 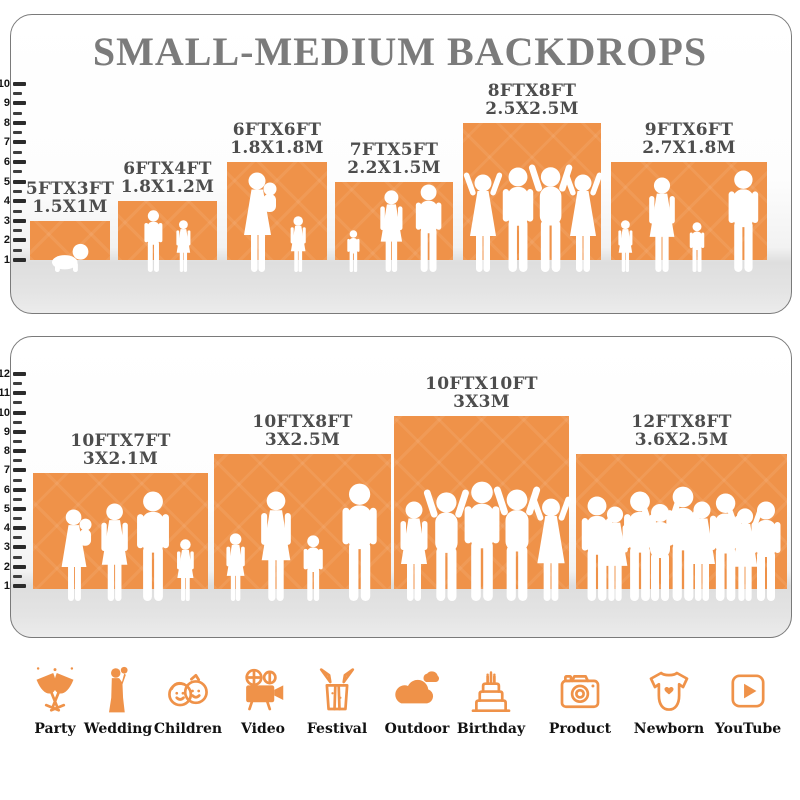 What do you see at coordinates (6, 528) in the screenshot?
I see `axis-tick-label: 4` at bounding box center [6, 528].